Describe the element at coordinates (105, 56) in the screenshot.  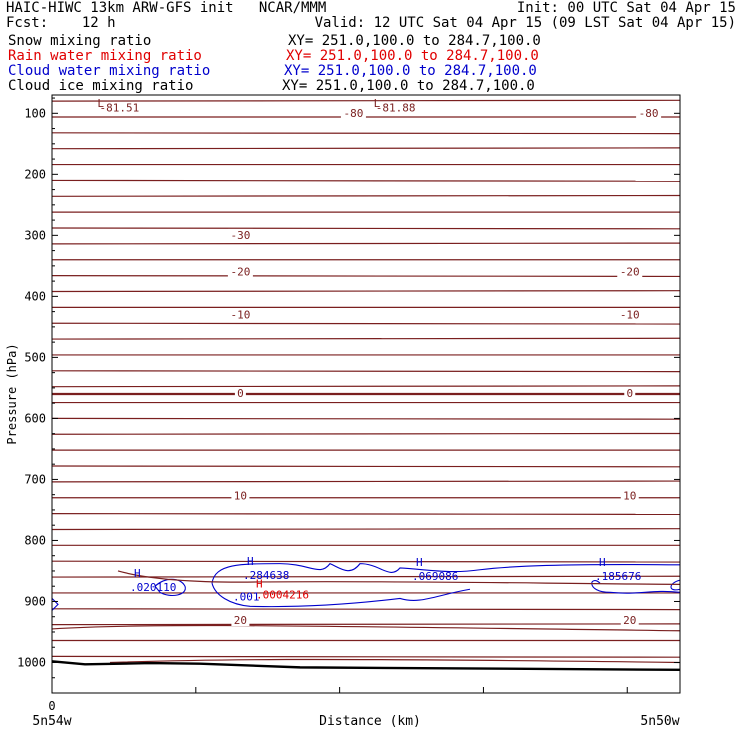
I see `field-rain-label: Rain water mixing ratio` at that location.